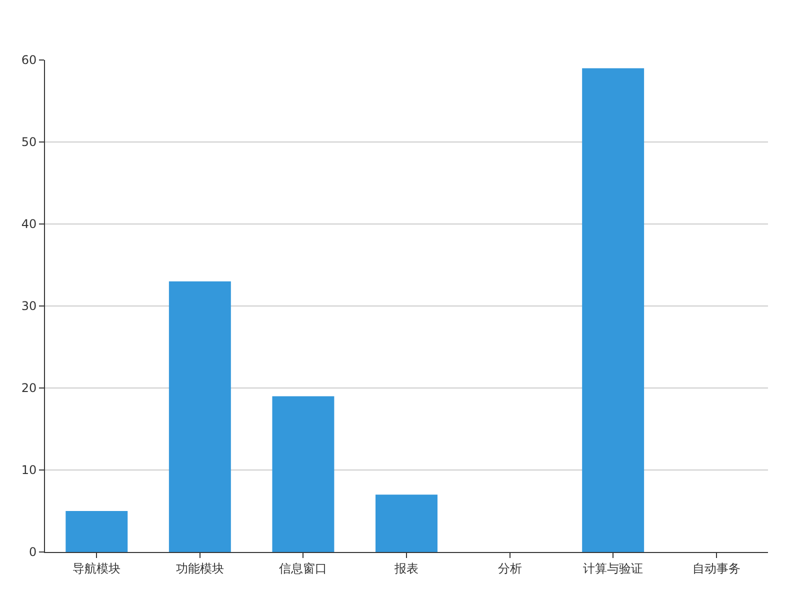  What do you see at coordinates (510, 568) in the screenshot?
I see `x-tick-label: 分析` at bounding box center [510, 568].